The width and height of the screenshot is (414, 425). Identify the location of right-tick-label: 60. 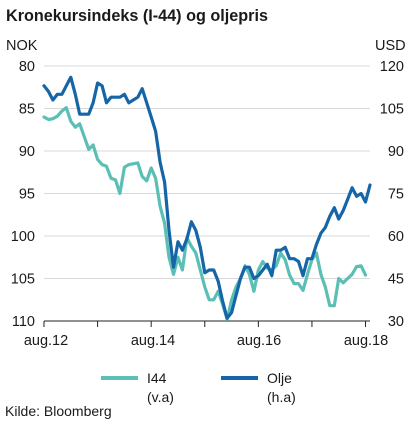
(396, 237).